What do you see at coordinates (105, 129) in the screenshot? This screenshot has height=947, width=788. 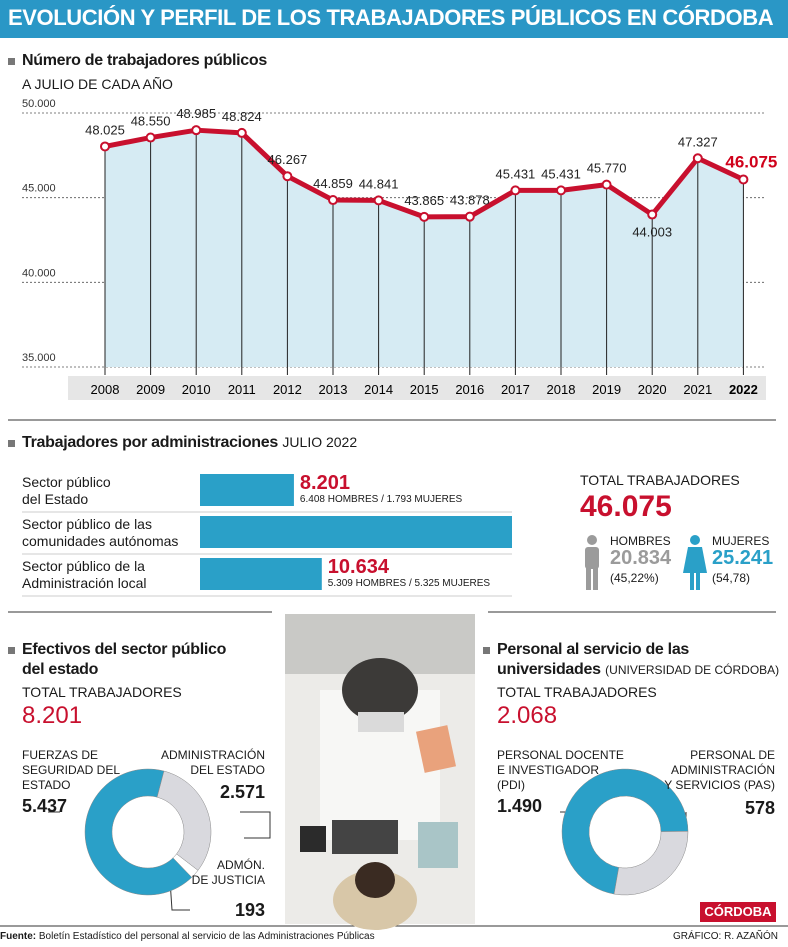 I see `value-label: 48.025` at bounding box center [105, 129].